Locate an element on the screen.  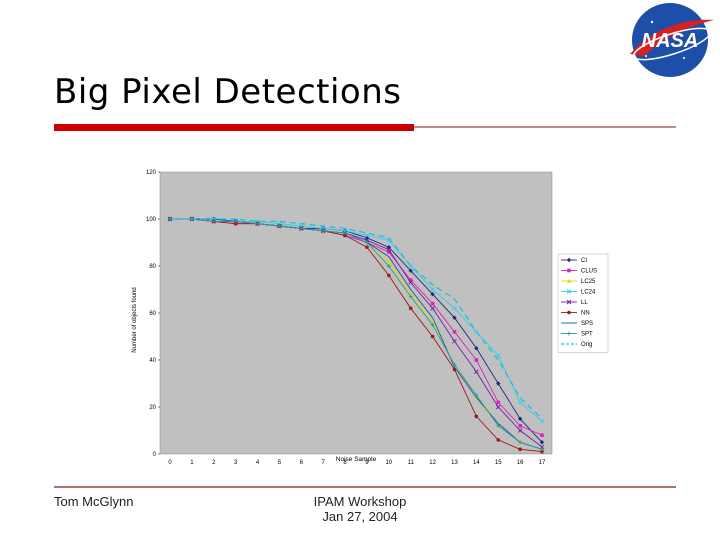
footer-divider is located at coordinates (365, 487).